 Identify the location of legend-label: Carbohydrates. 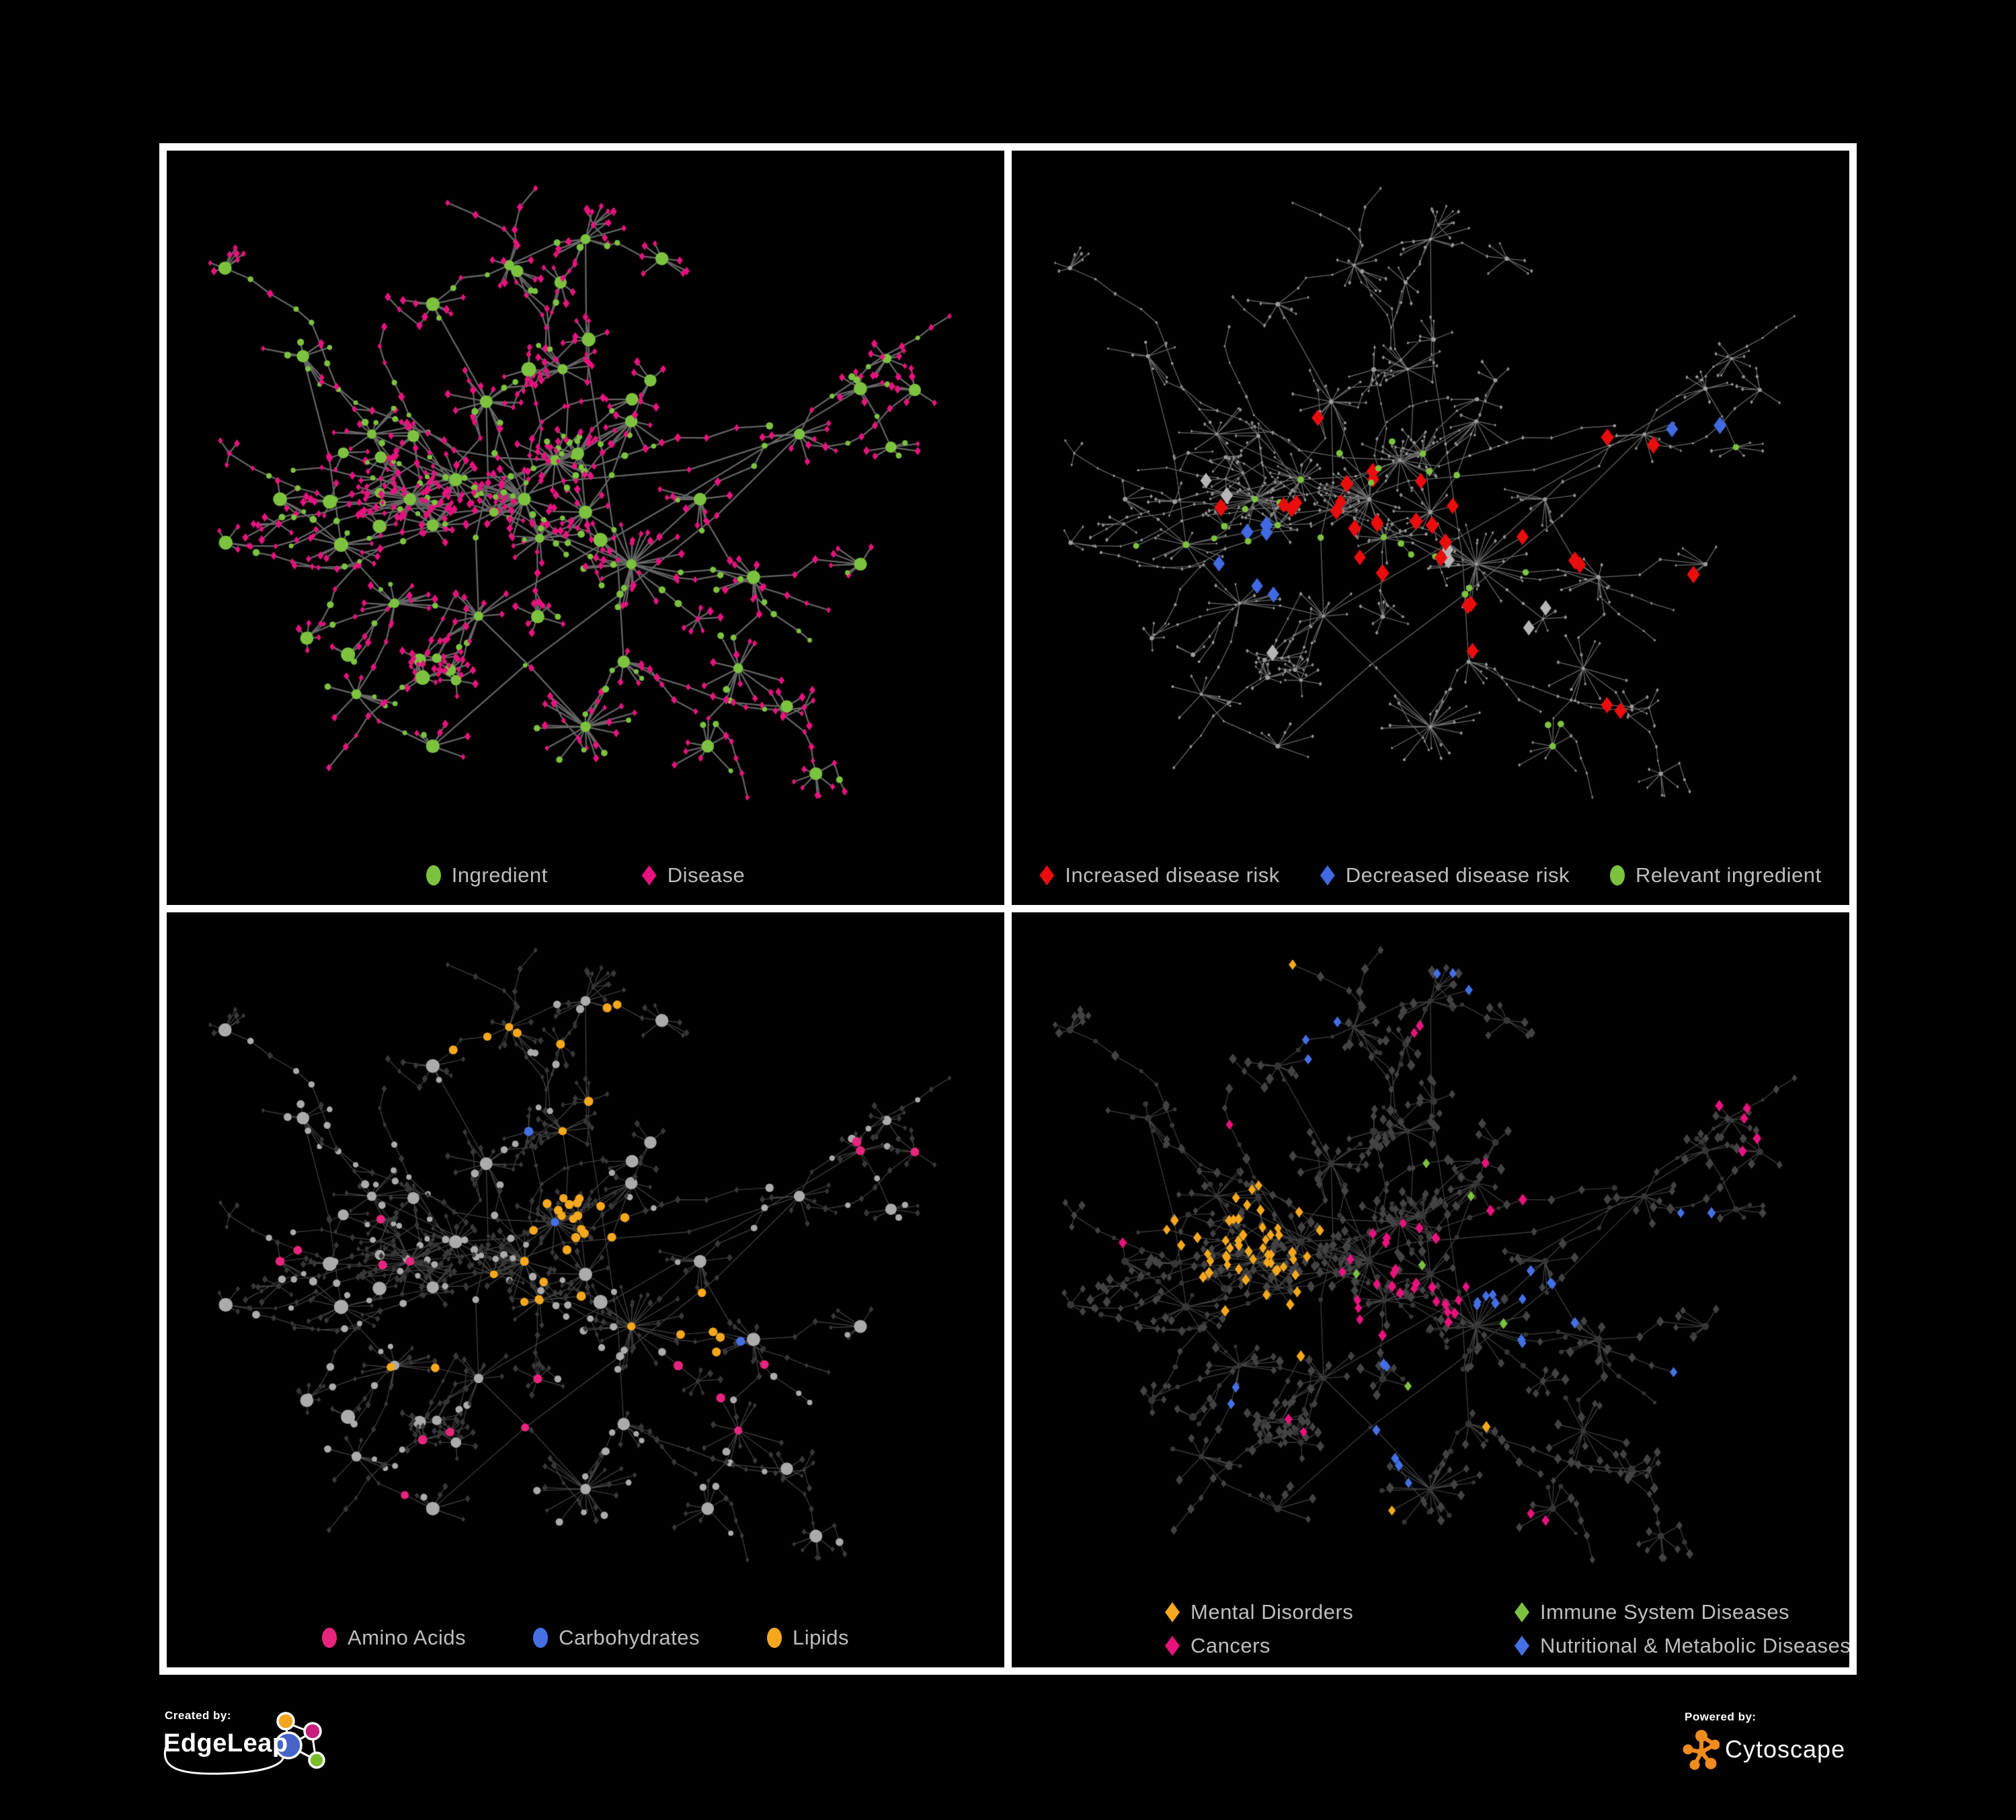
(629, 1637).